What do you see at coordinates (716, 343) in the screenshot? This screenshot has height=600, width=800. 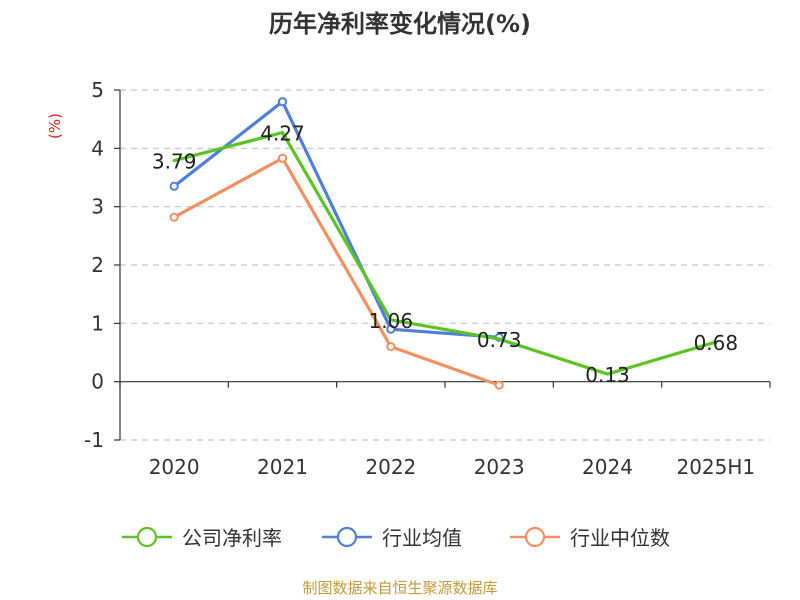 I see `data-label: 0.68` at bounding box center [716, 343].